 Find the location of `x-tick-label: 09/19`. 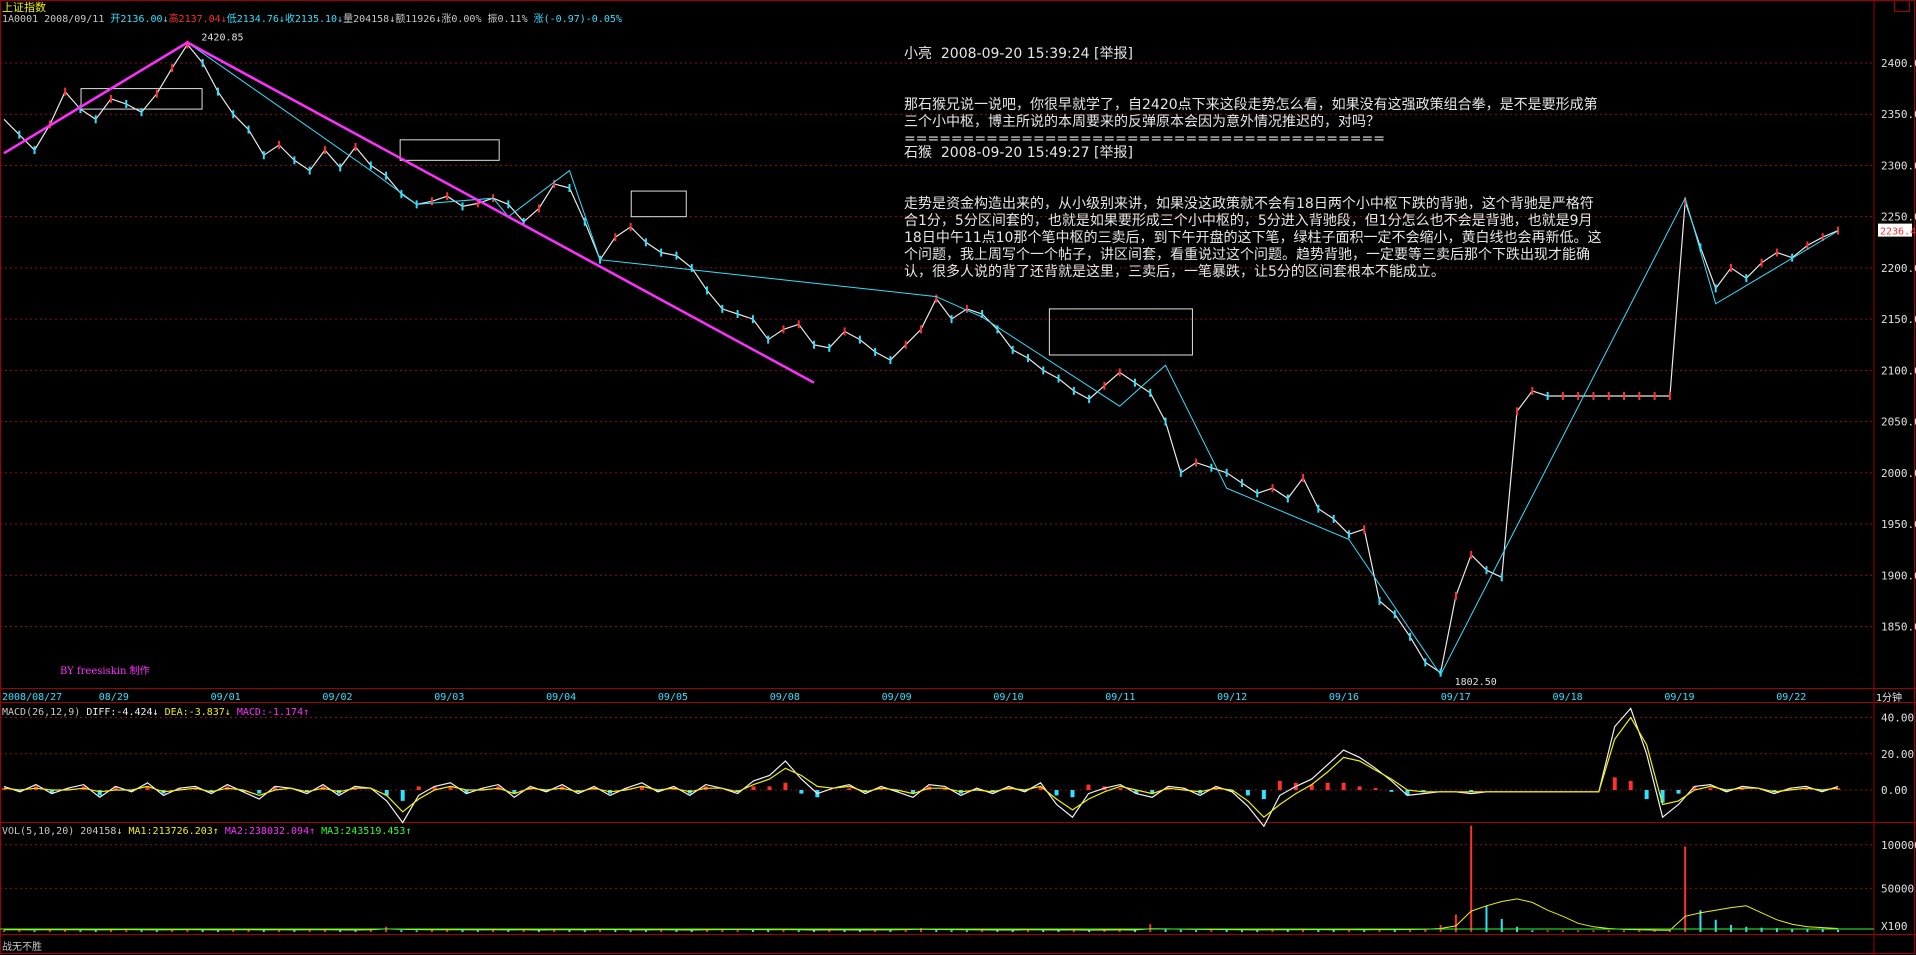

x-tick-label: 09/19 is located at coordinates (1679, 697).